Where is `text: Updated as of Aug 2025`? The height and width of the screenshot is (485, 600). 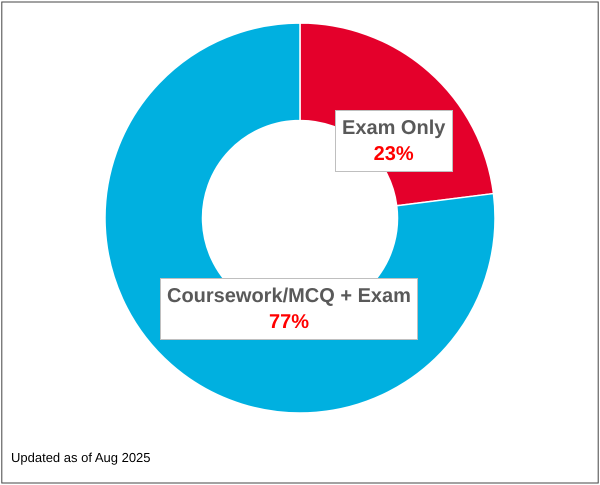 text: Updated as of Aug 2025 is located at coordinates (81, 457).